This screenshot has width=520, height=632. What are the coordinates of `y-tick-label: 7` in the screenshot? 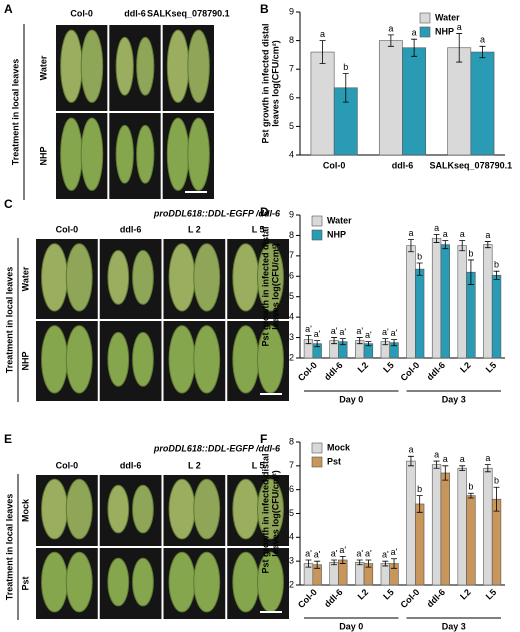 It's located at (291, 69).